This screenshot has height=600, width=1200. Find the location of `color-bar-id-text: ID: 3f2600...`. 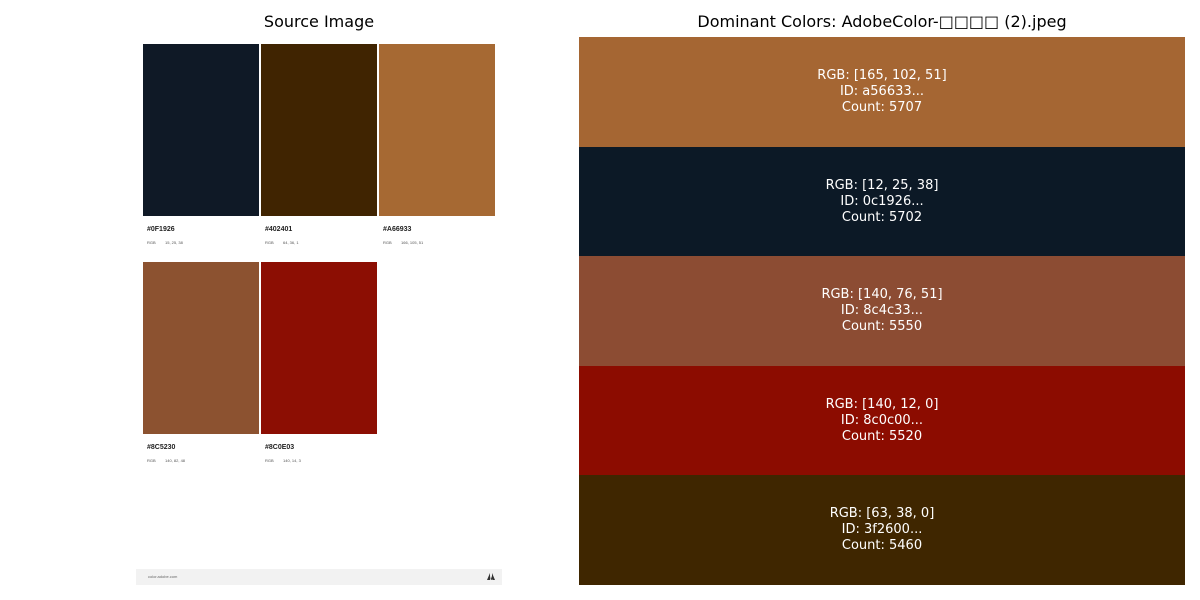

color-bar-id-text: ID: 3f2600... is located at coordinates (882, 529).